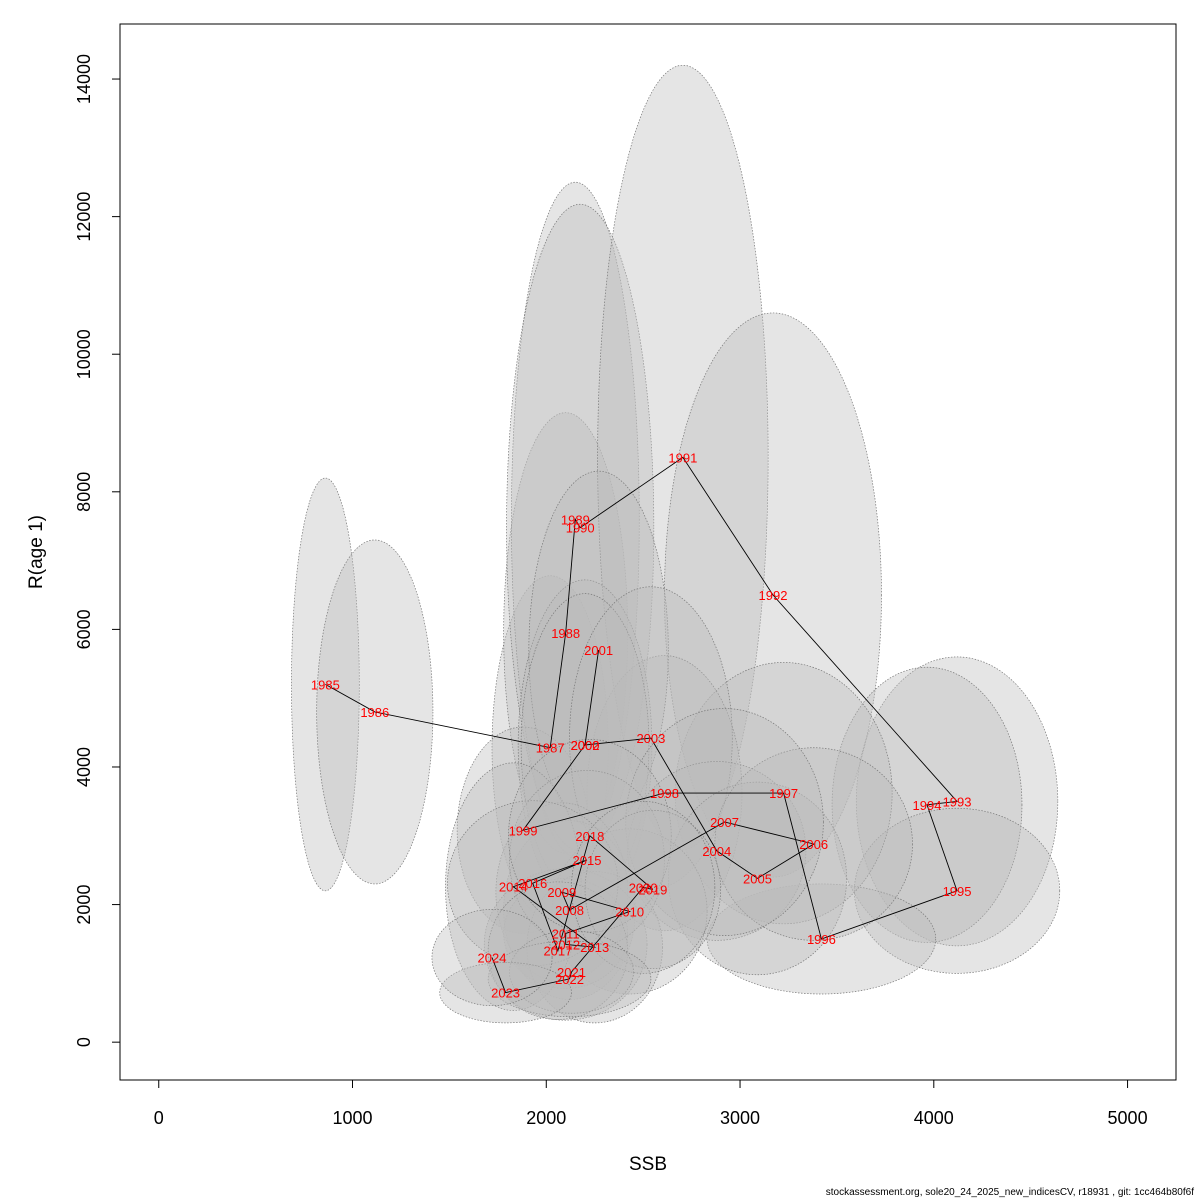 The height and width of the screenshot is (1200, 1200). Describe the element at coordinates (325, 684) in the screenshot. I see `year-label-1985: 1985` at that location.